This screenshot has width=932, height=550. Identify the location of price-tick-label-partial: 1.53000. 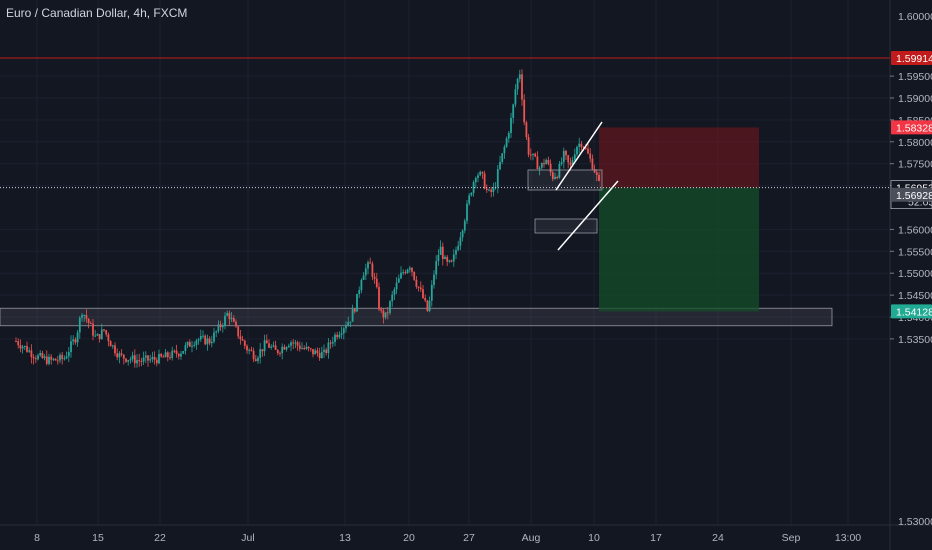
(915, 522).